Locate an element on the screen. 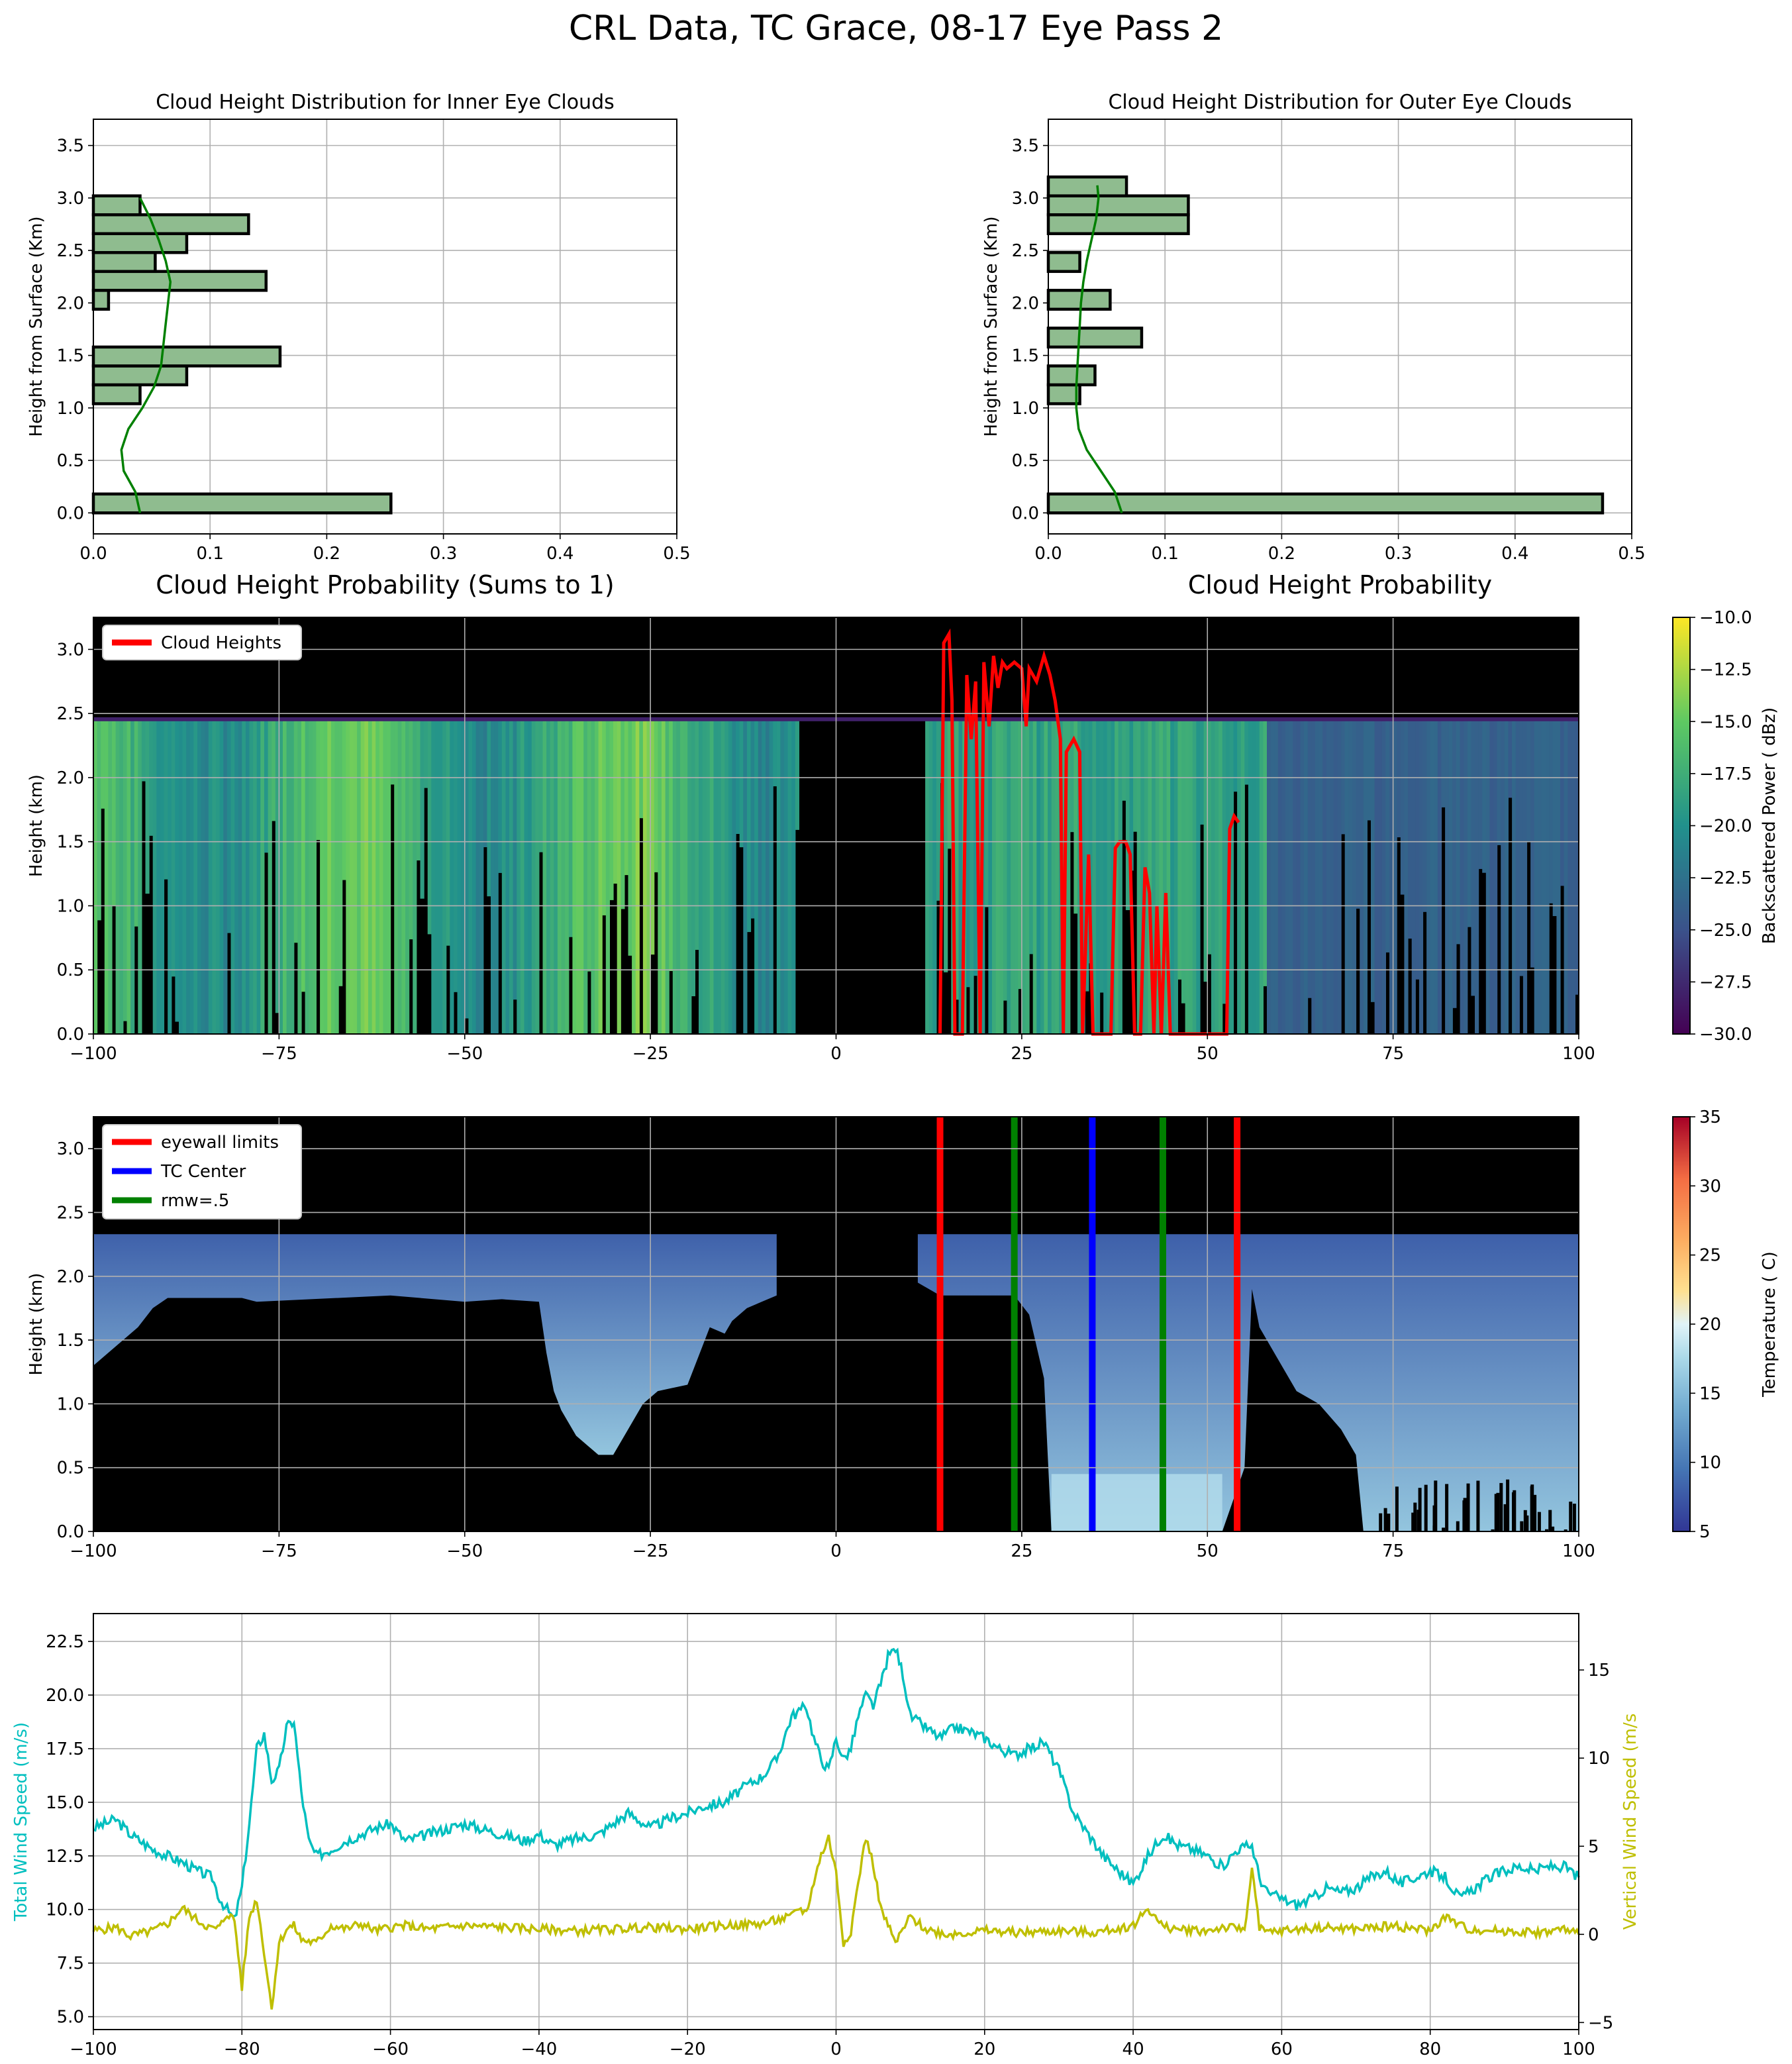 The image size is (1792, 2064). x-tick-label: −60 is located at coordinates (390, 2049).